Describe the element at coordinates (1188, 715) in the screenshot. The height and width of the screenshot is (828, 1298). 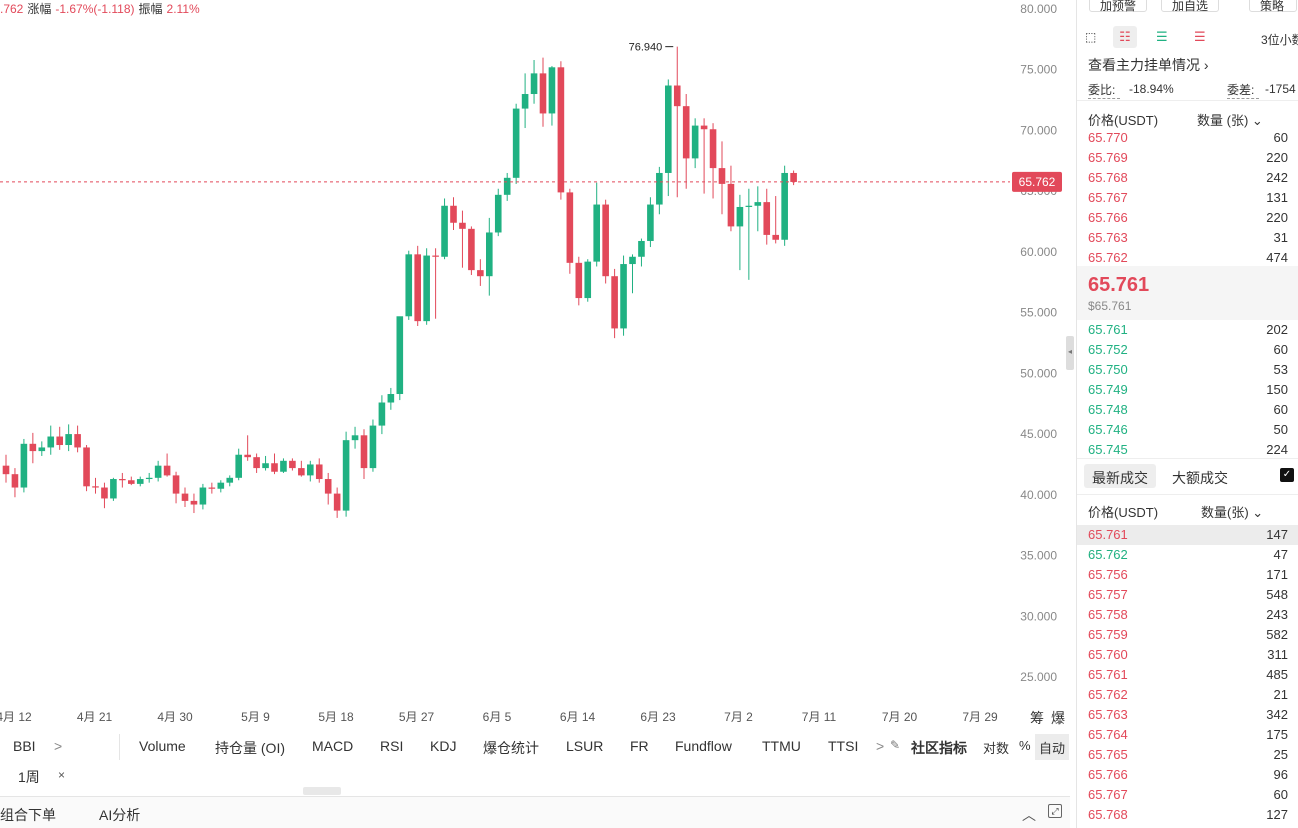
I see `trade-row: 65.763 342` at that location.